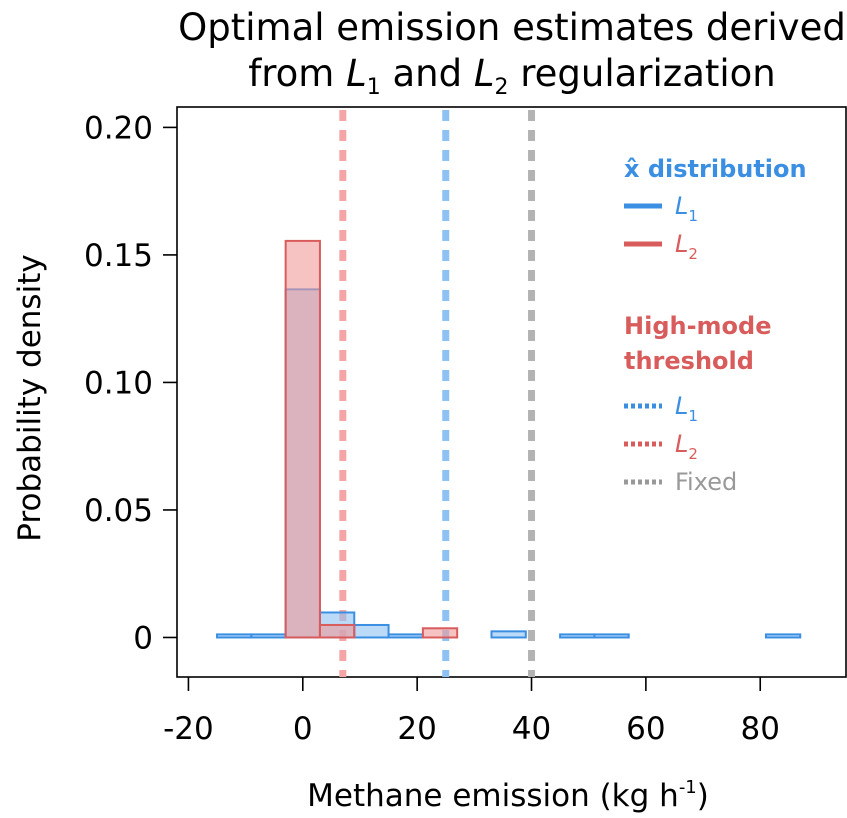  Describe the element at coordinates (471, 712) in the screenshot. I see `x-axis: -20 0 20 40 60 80` at that location.